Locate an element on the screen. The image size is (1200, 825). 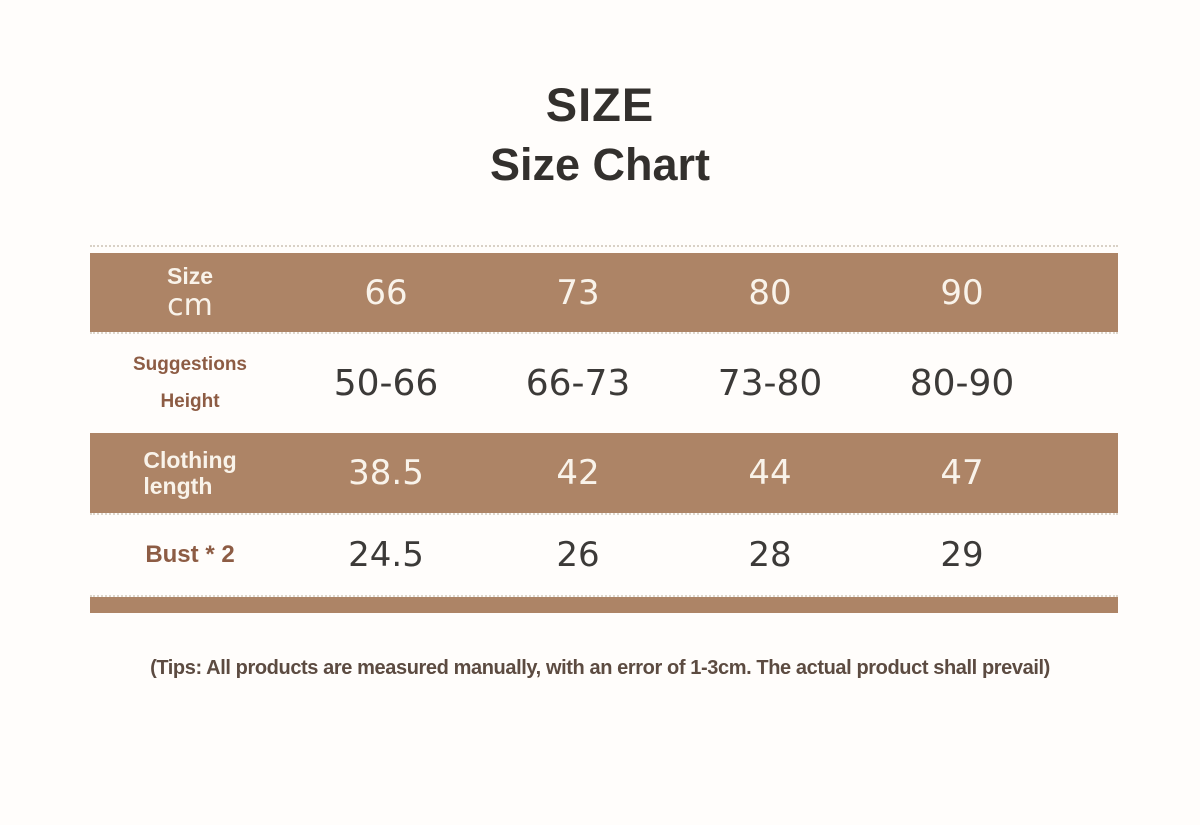
title-size-chart: Size Chart is located at coordinates (600, 164).